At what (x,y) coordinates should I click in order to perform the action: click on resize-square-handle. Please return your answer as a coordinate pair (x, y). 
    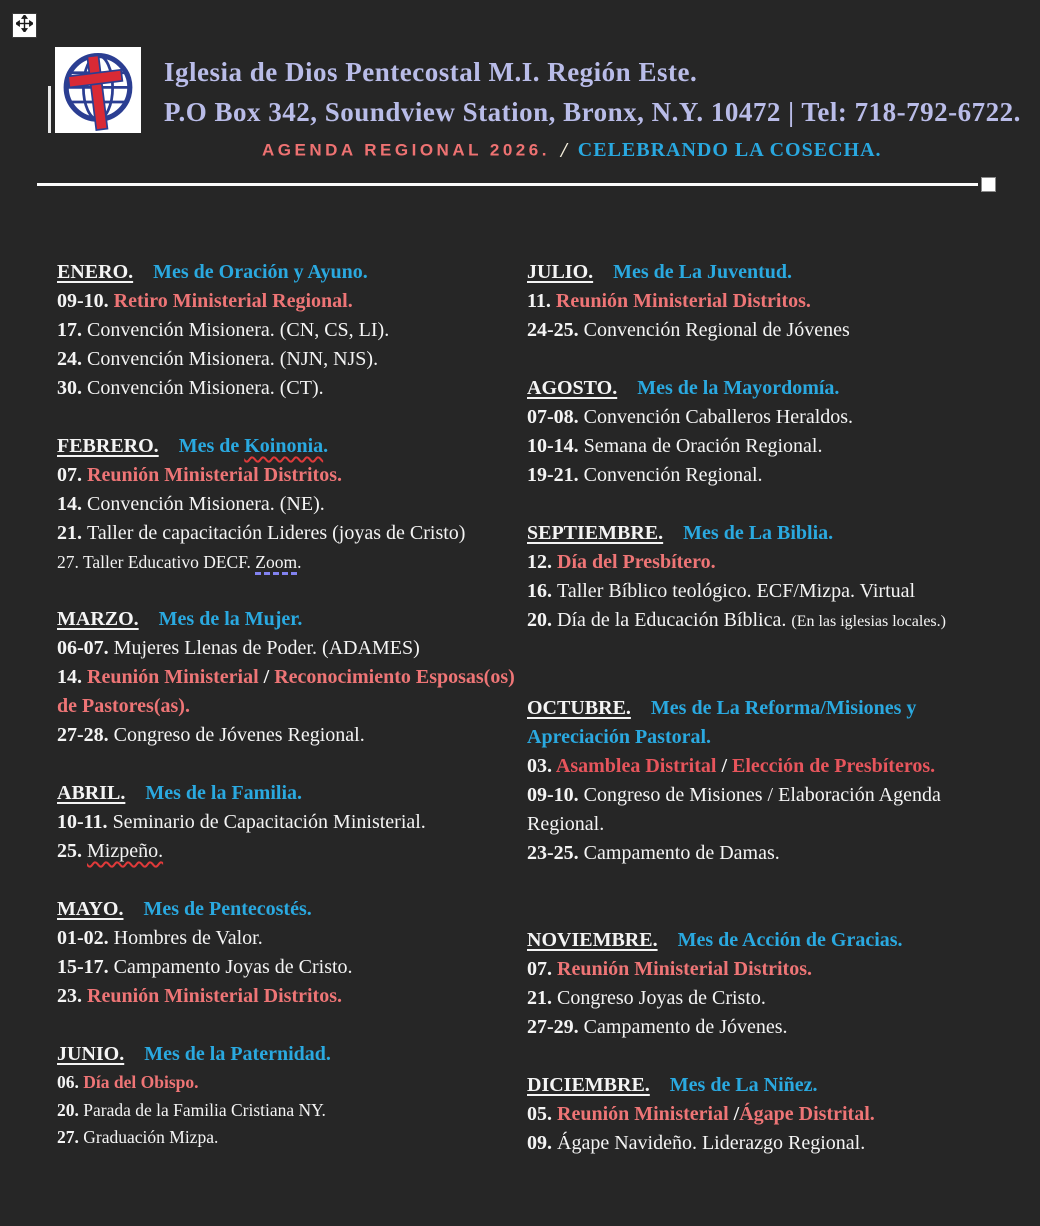
    Looking at the image, I should click on (988, 184).